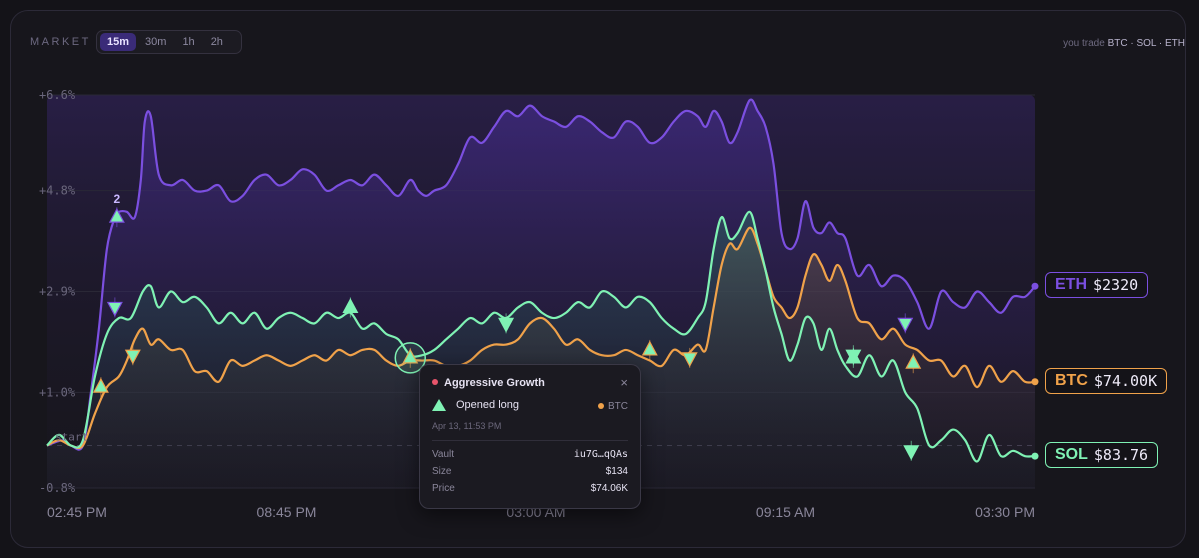  Describe the element at coordinates (57, 292) in the screenshot. I see `y-tick-label: +2.9%` at that location.